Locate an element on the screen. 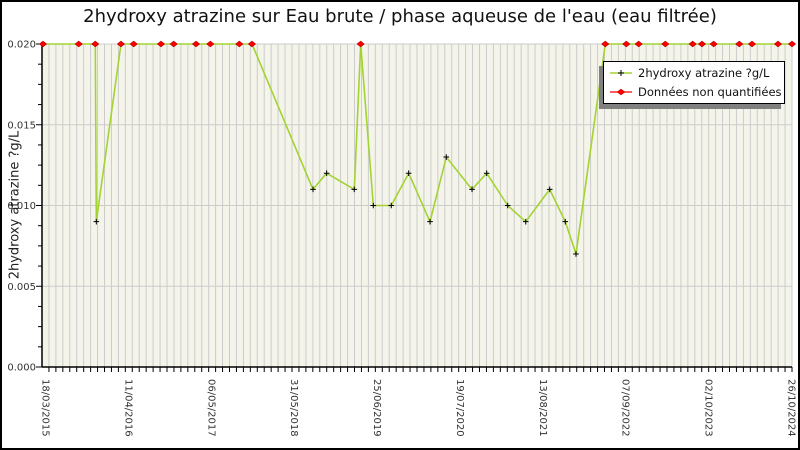  y-tick-label: 0.015 is located at coordinates (21, 125).